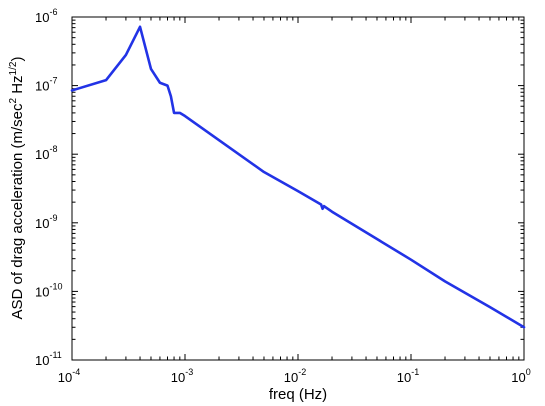 The height and width of the screenshot is (406, 545). Describe the element at coordinates (13, 101) in the screenshot. I see `y-label-sup1: 2` at that location.